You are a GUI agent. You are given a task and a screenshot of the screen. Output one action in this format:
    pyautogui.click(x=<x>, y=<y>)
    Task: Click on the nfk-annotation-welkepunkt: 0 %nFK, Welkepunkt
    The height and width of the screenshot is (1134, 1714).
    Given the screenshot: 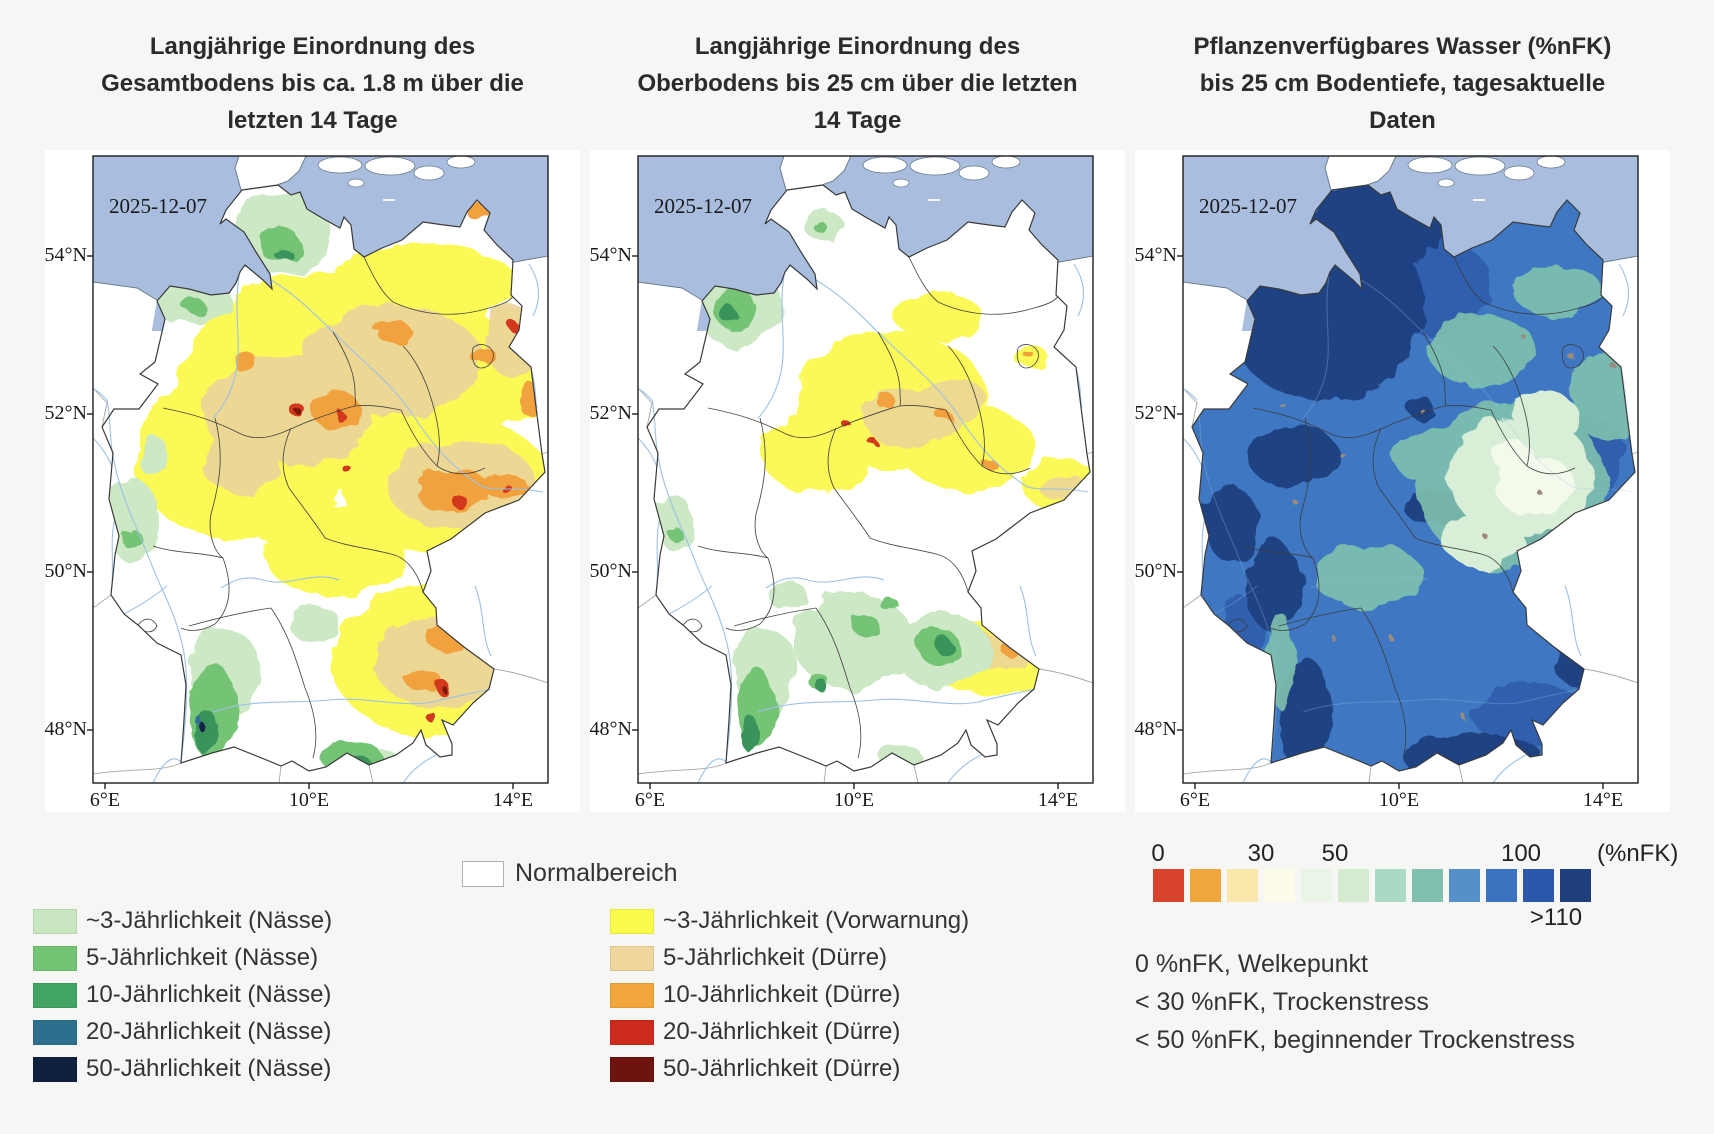 What is the action you would take?
    pyautogui.click(x=1251, y=964)
    